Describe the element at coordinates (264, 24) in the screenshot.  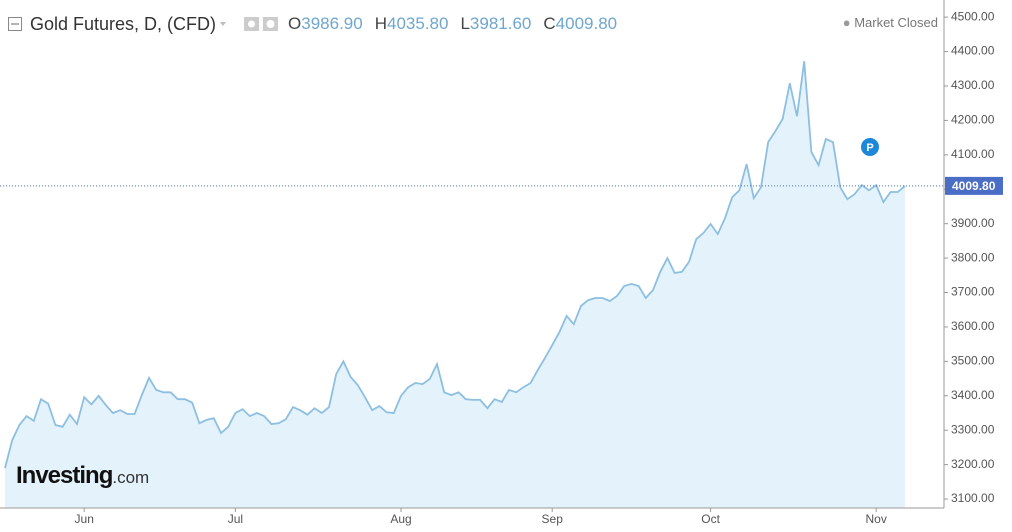
I see `visibility-icons` at that location.